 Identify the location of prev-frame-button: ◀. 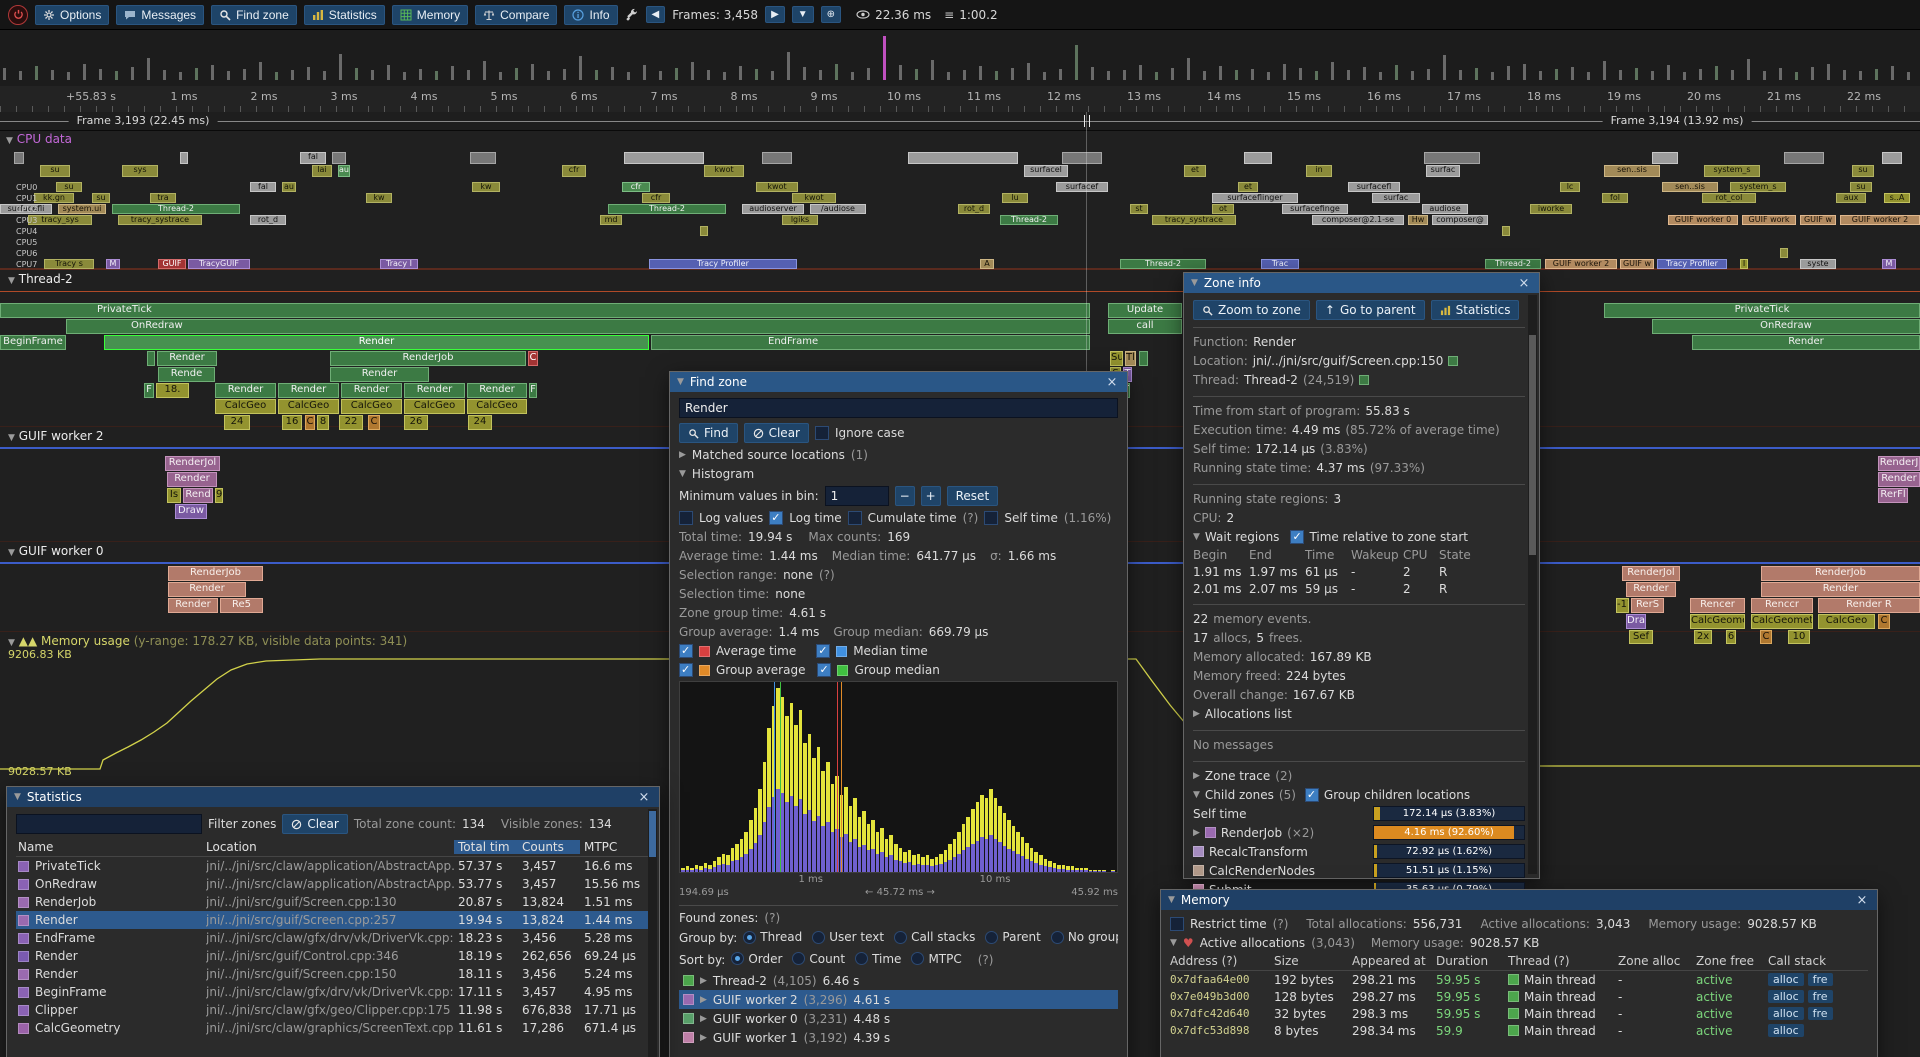
(655, 14).